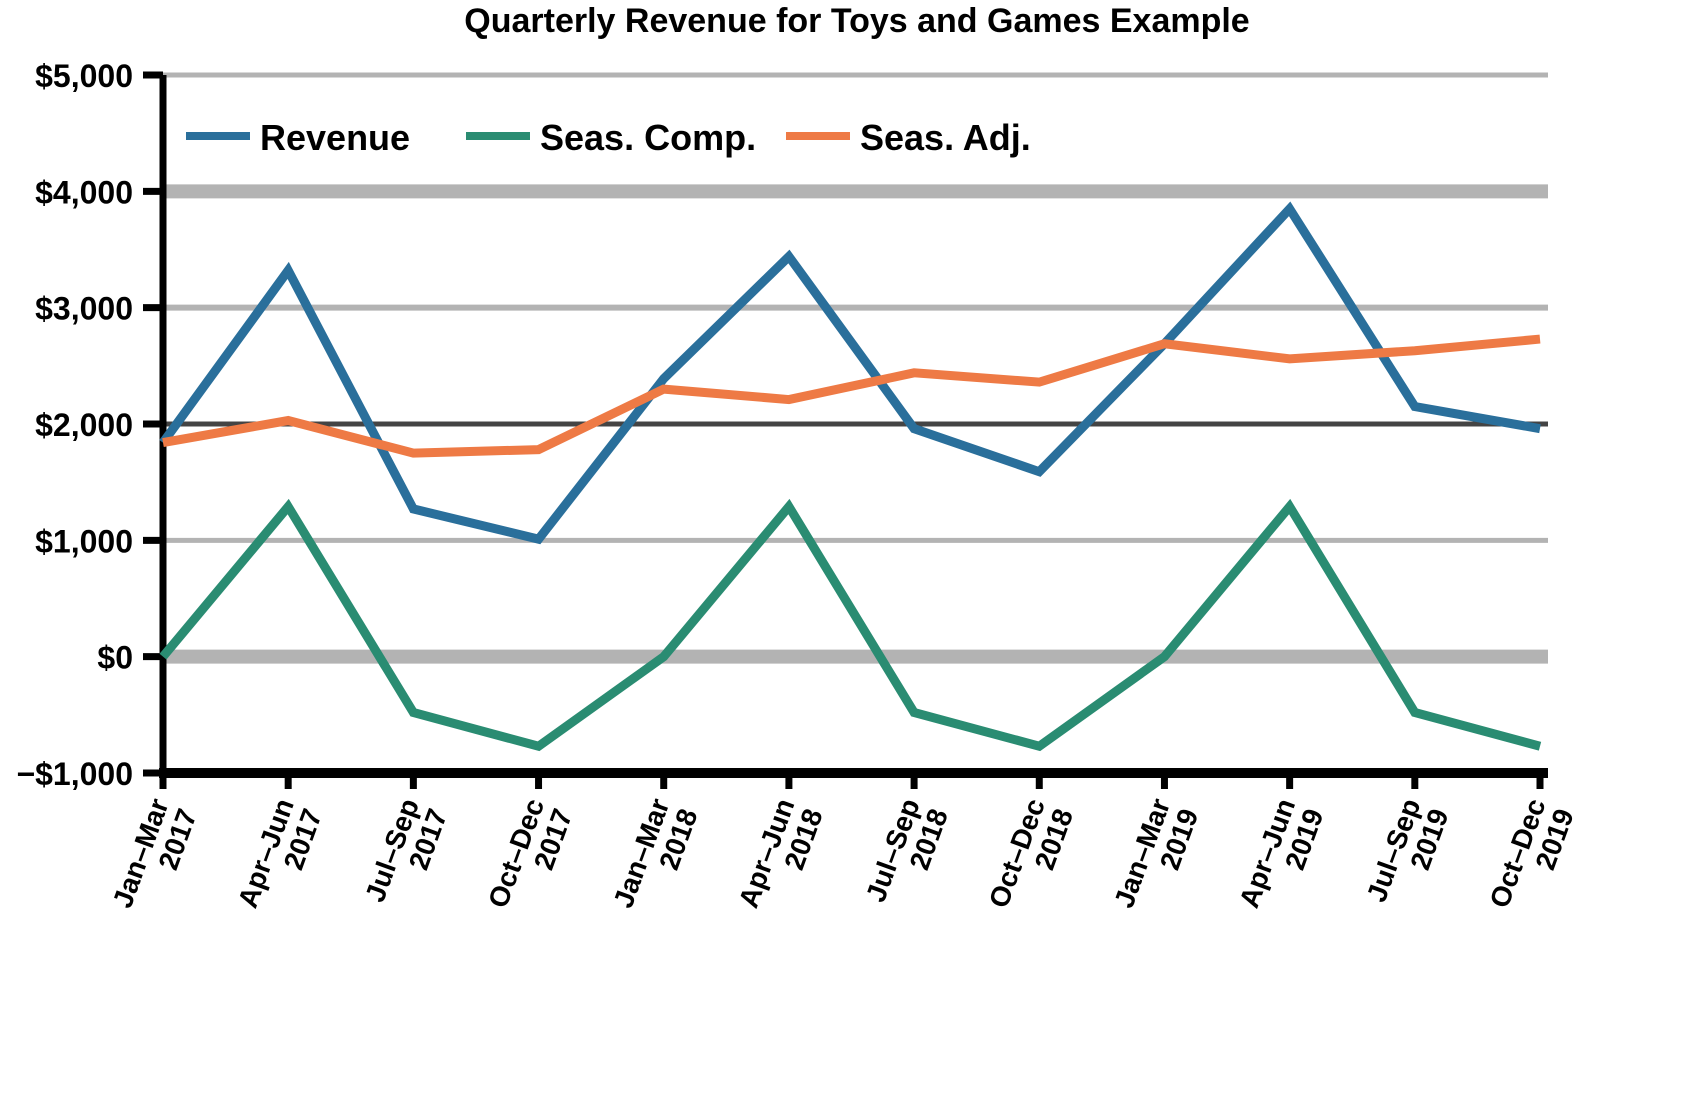 This screenshot has height=1113, width=1697. Describe the element at coordinates (115, 658) in the screenshot. I see `y-tick-label: $0` at that location.